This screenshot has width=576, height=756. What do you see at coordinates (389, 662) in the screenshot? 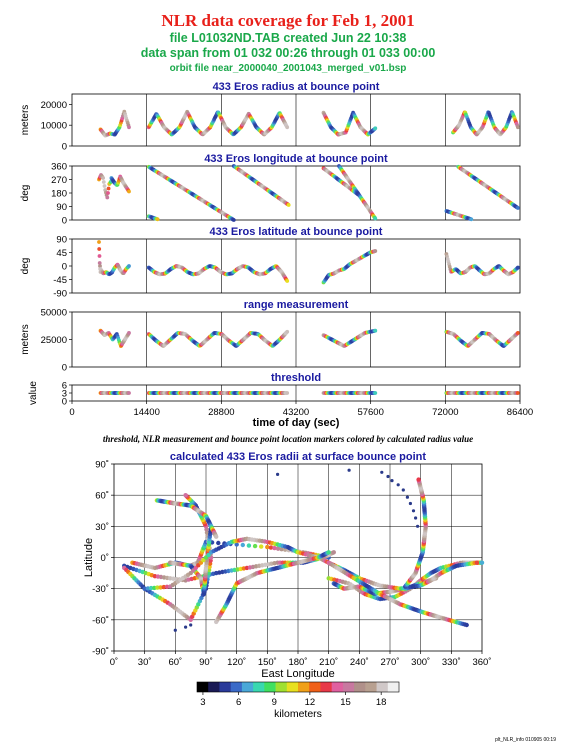
I see `x-tick-label: 270˚` at bounding box center [389, 662].